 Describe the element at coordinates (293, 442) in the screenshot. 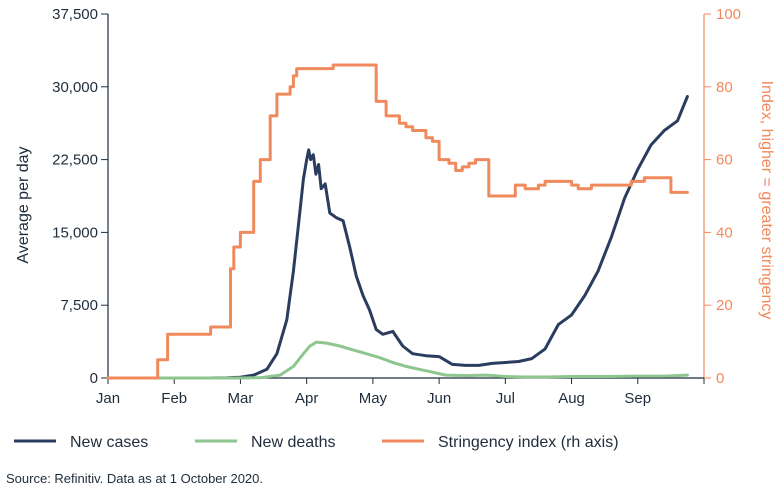

I see `legend-label-new-deaths: New deaths` at that location.